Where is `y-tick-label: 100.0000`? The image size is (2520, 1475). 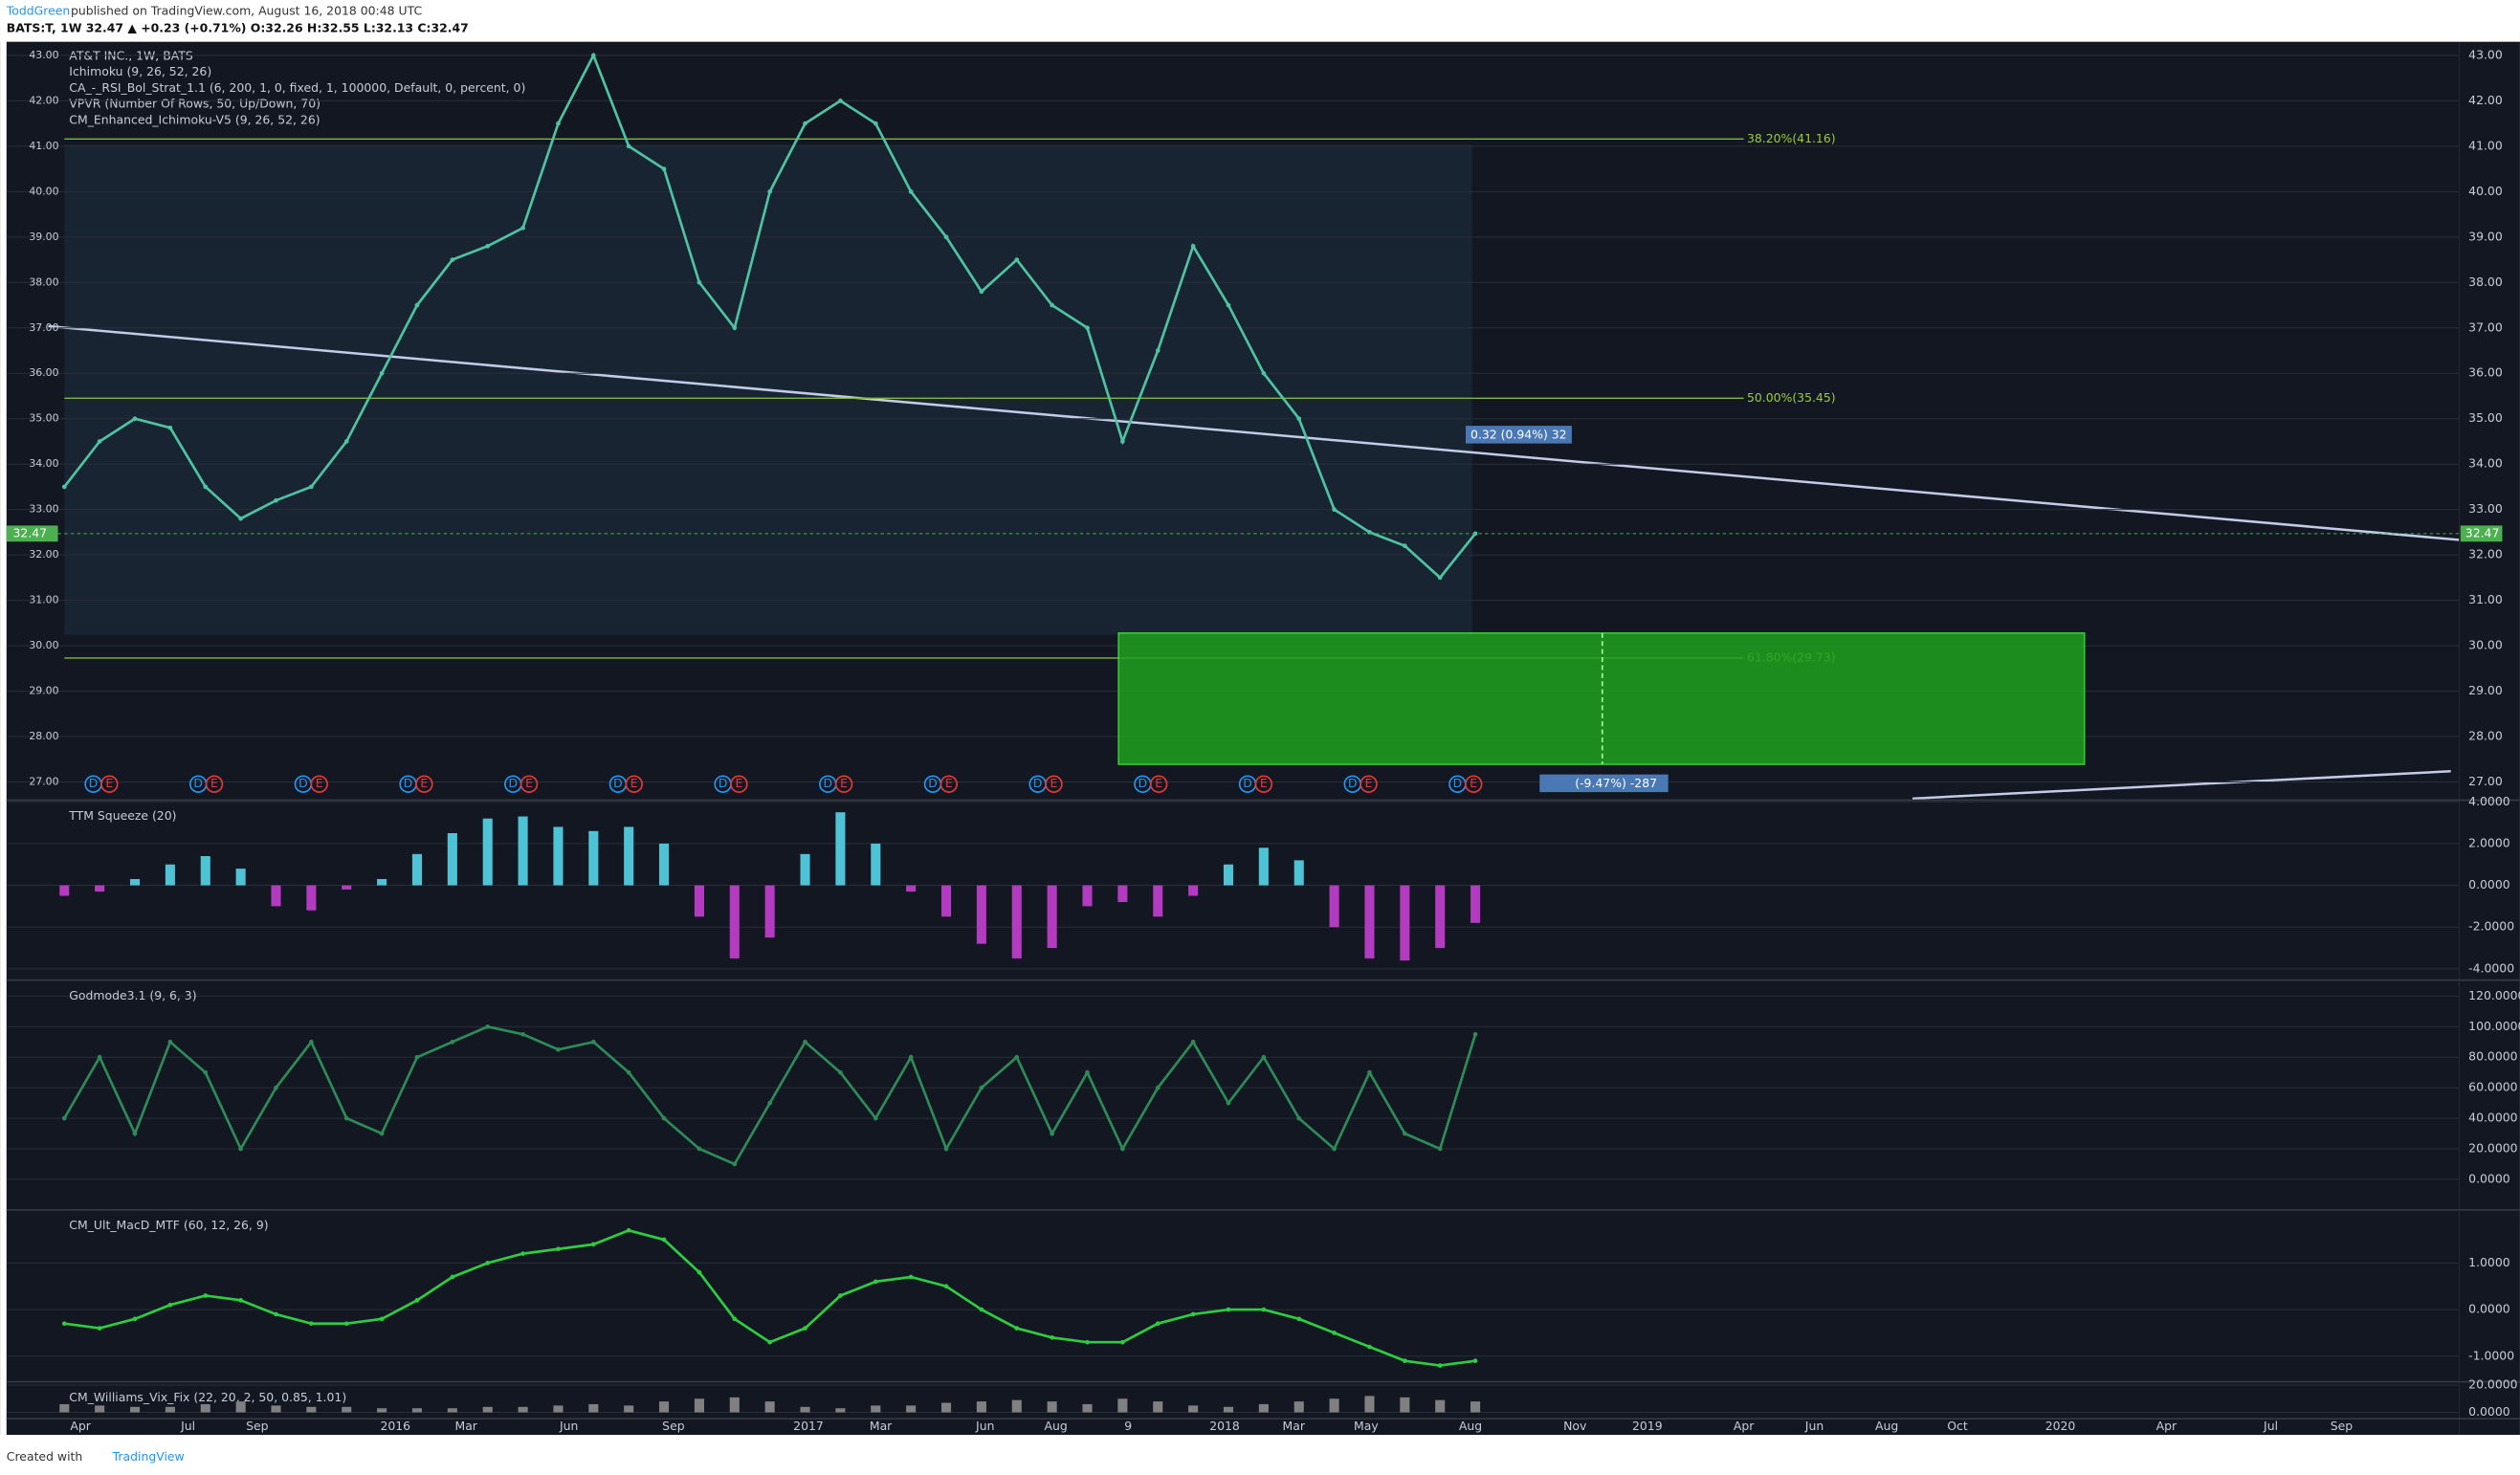 y-tick-label: 100.0000 is located at coordinates (2494, 1026).